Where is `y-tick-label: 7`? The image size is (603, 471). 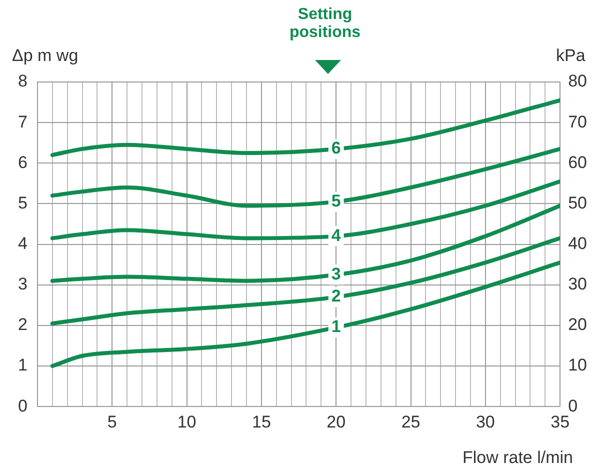 y-tick-label: 7 is located at coordinates (23, 122).